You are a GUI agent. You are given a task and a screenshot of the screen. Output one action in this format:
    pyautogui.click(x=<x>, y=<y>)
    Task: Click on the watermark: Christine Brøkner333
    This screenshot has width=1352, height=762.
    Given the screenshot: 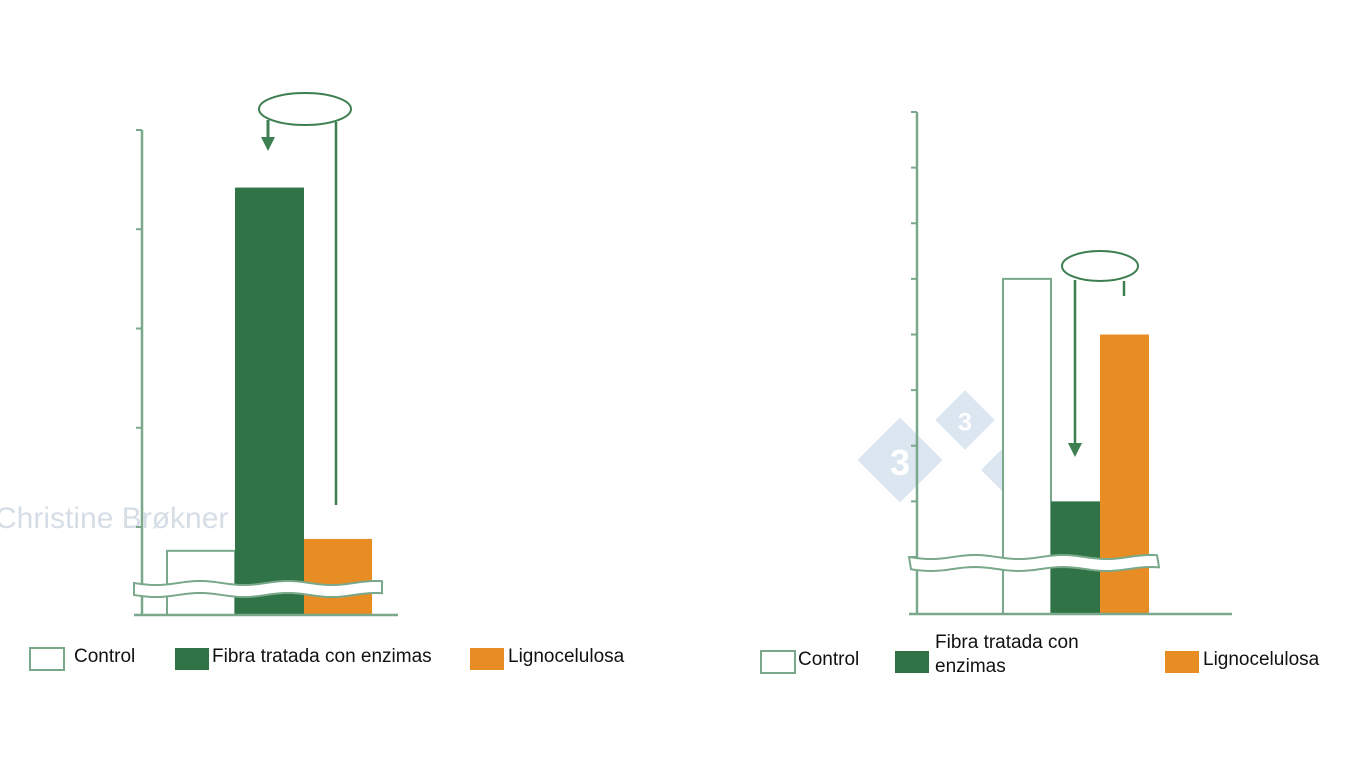 What is the action you would take?
    pyautogui.click(x=524, y=462)
    